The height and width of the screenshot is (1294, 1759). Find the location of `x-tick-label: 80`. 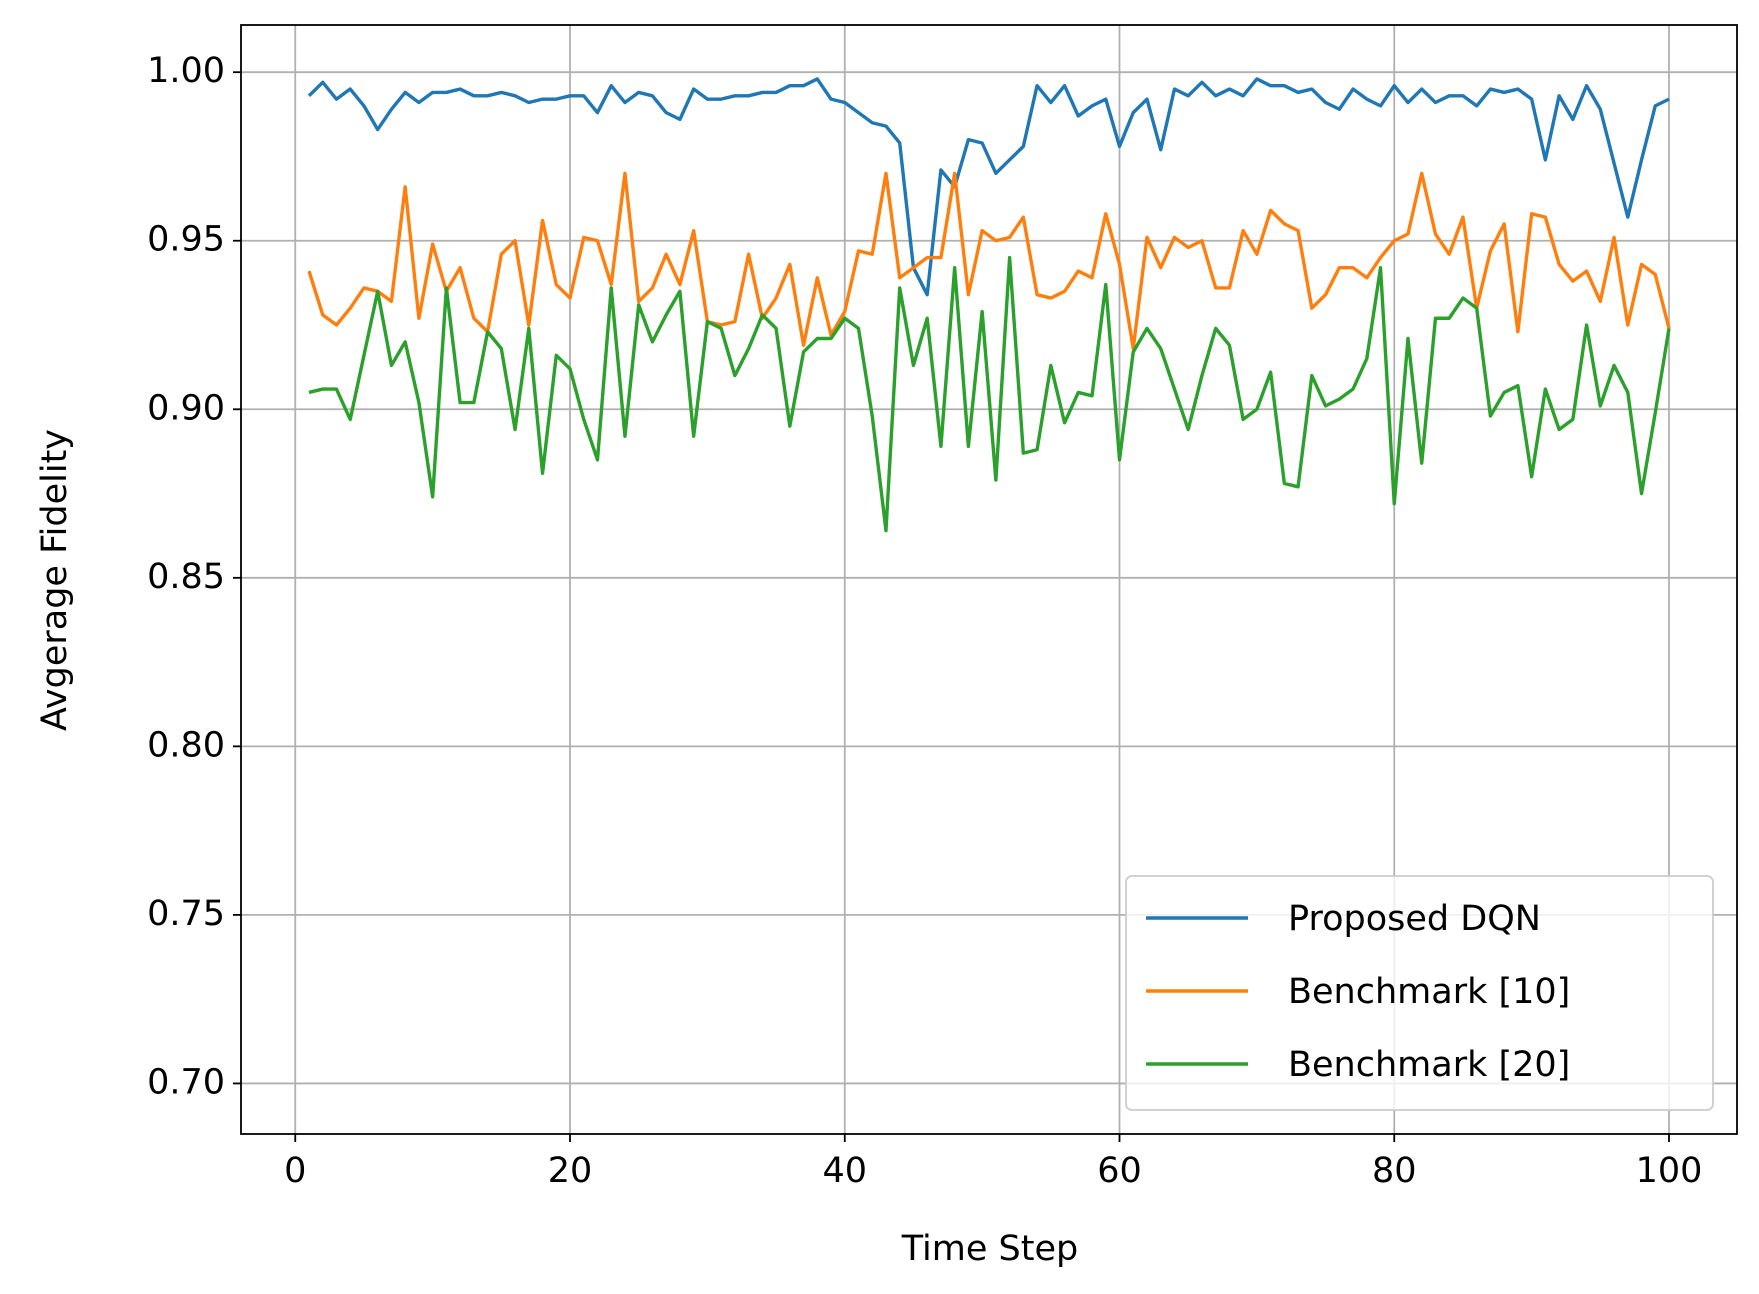

x-tick-label: 80 is located at coordinates (1394, 1171).